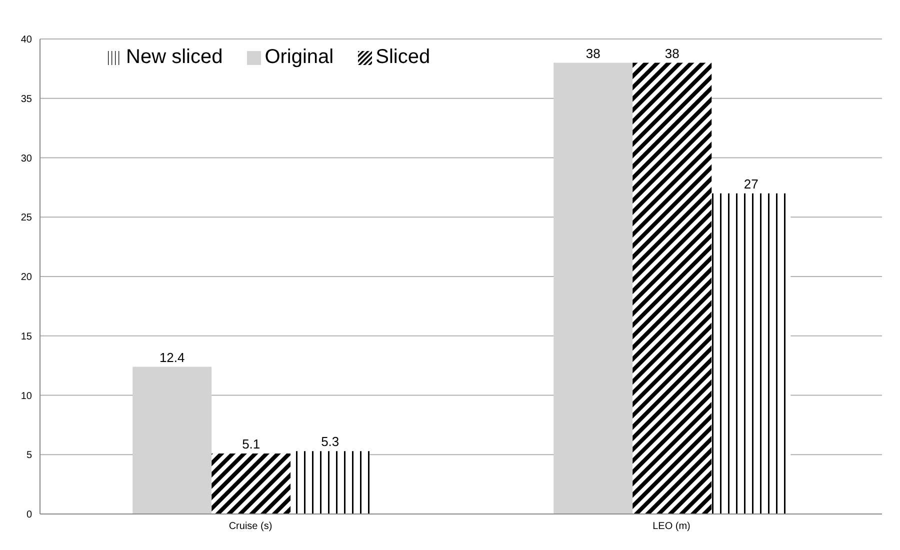 The image size is (900, 550). I want to click on y-tick-label: 30, so click(26, 158).